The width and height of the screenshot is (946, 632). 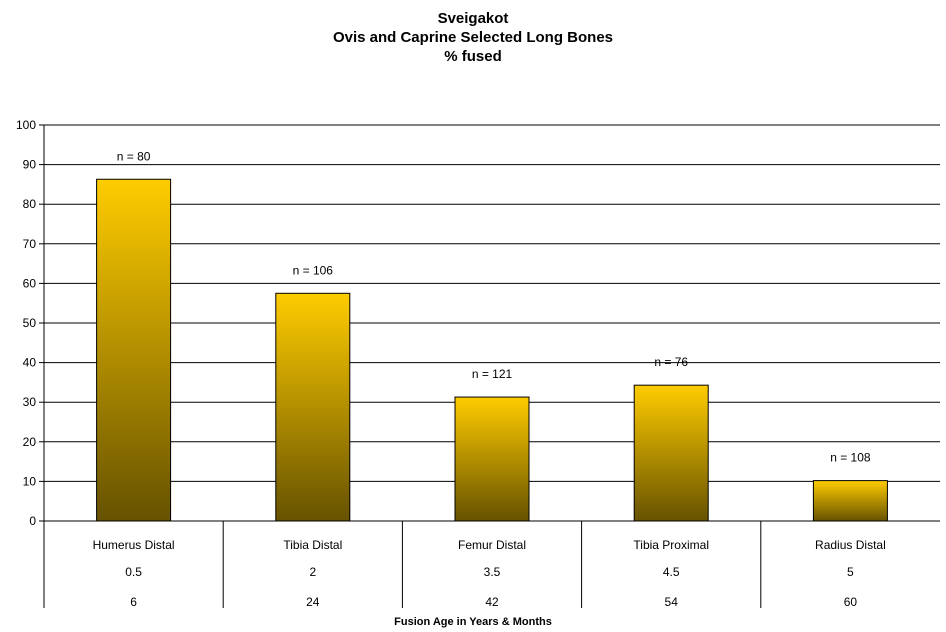 What do you see at coordinates (32, 521) in the screenshot?
I see `y-tick-label: 0` at bounding box center [32, 521].